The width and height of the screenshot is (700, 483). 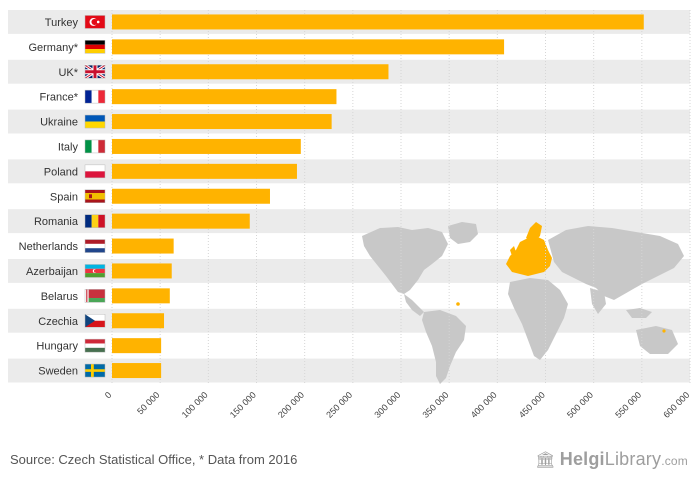 I want to click on x-tick-label: 100 000, so click(x=195, y=405).